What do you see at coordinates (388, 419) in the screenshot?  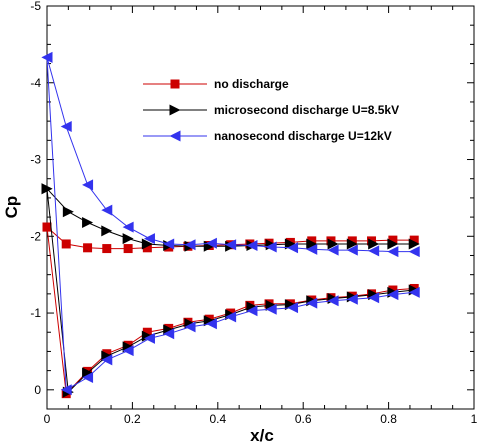 I see `x-tick-label: 0.8` at bounding box center [388, 419].